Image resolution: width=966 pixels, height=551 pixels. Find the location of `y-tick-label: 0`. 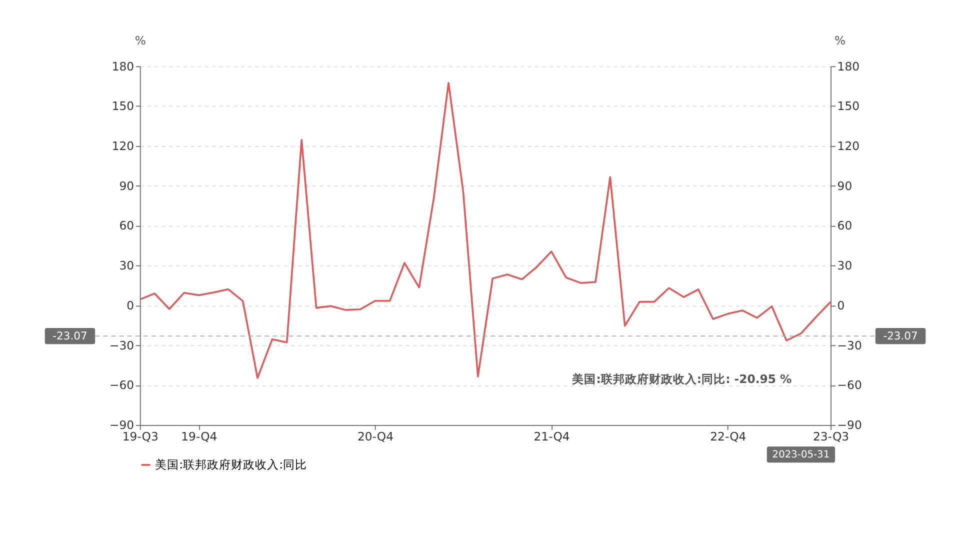

y-tick-label: 0 is located at coordinates (130, 305).